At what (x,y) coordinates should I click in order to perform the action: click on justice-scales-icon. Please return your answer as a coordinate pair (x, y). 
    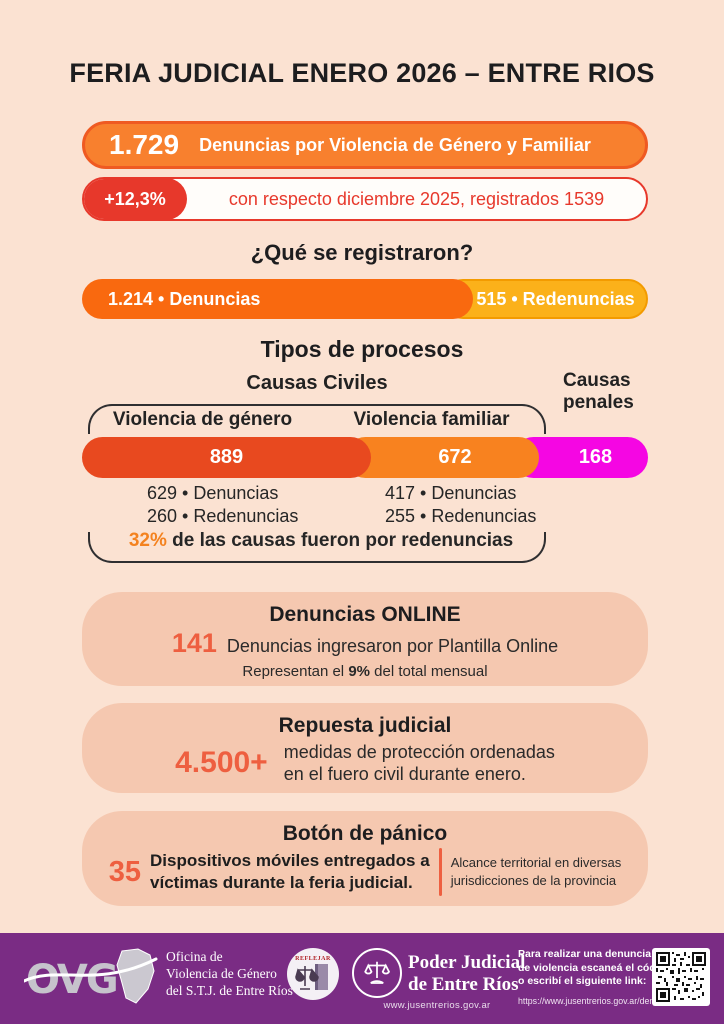
    Looking at the image, I should click on (377, 972).